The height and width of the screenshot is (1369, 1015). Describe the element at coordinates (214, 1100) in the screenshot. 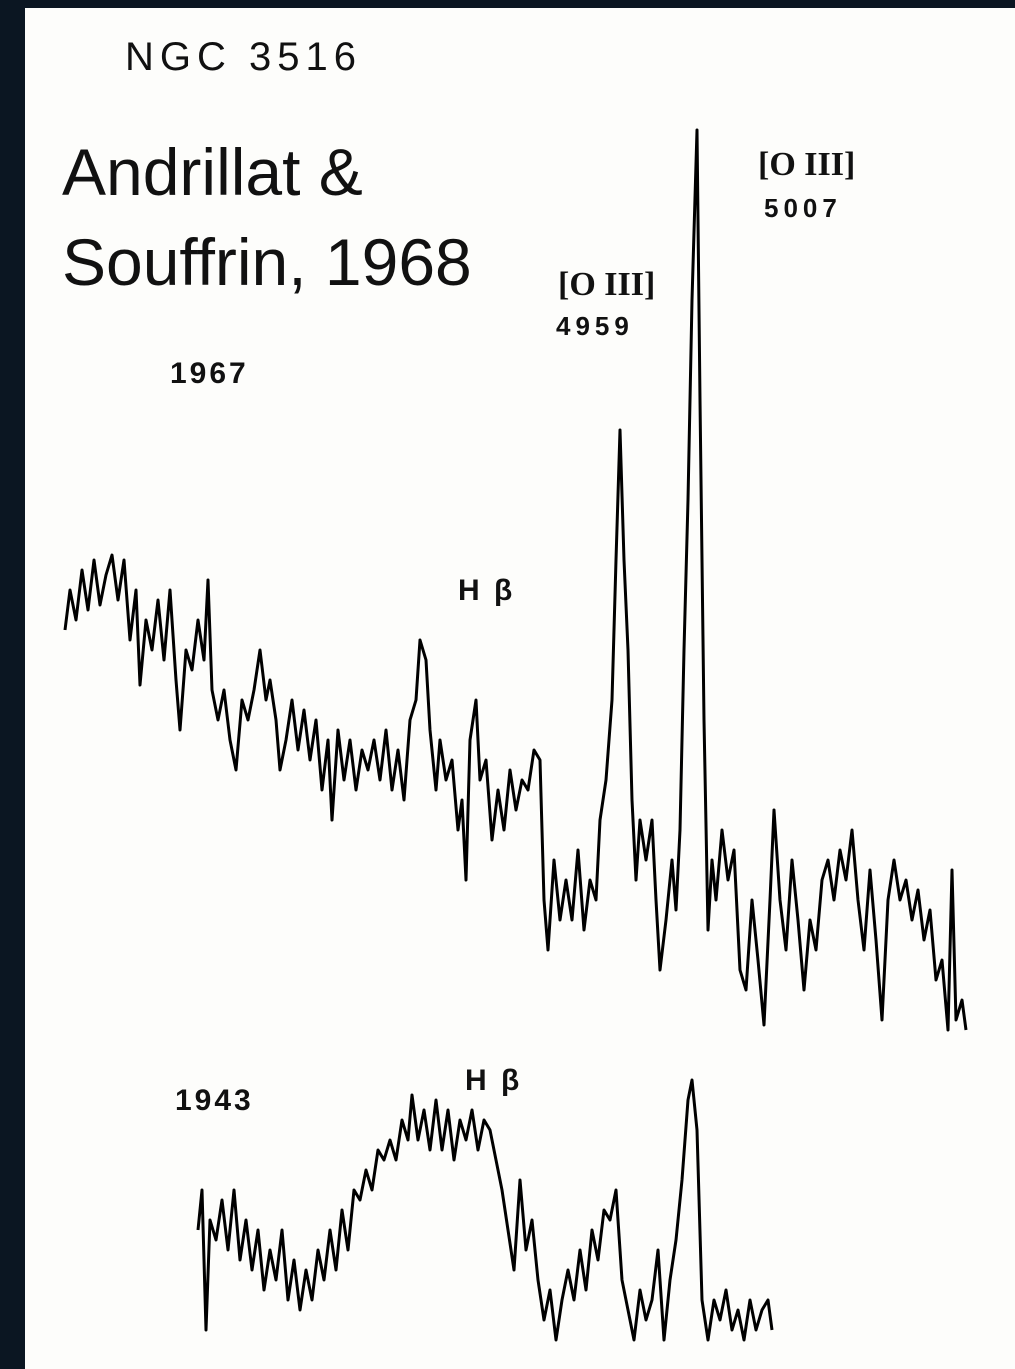

I see `spectrum-year: 1943` at that location.